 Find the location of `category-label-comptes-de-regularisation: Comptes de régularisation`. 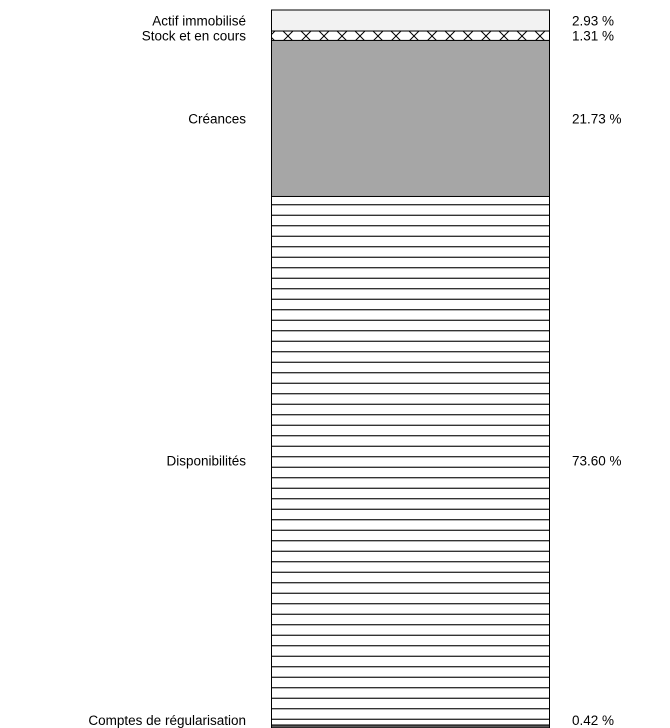

category-label-comptes-de-regularisation: Comptes de régularisation is located at coordinates (167, 720).